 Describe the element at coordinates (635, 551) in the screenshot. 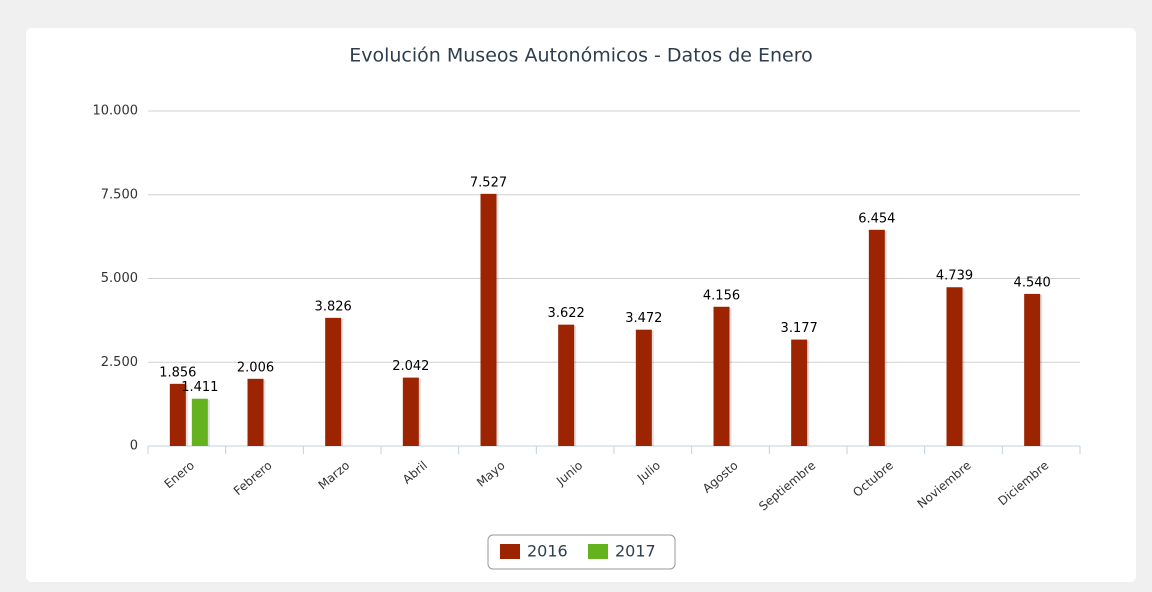

I see `legend-label: 2017` at that location.